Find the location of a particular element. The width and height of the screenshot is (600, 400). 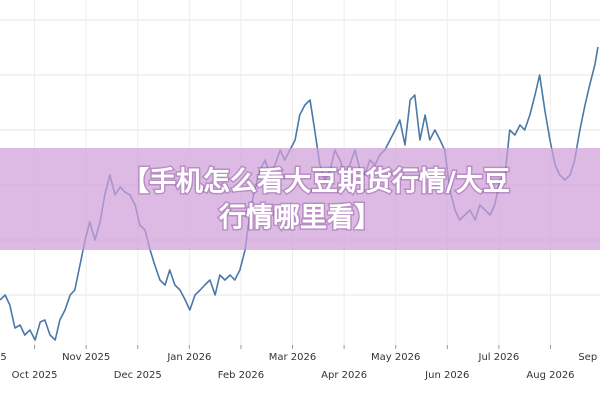

x-tick-label: Jun 2026 is located at coordinates (446, 375).